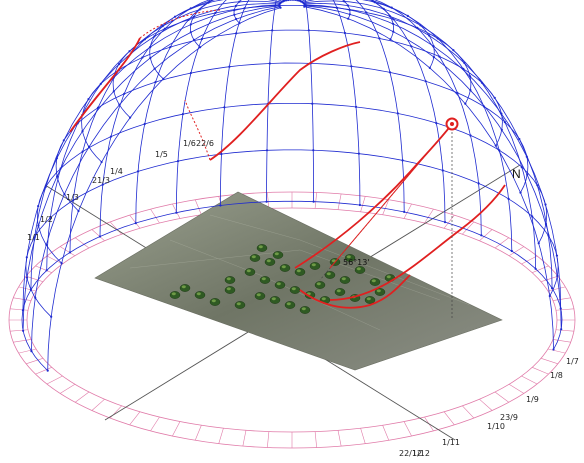 Image resolution: width=584 pixels, height=463 pixels. Describe the element at coordinates (292, 12) in the screenshot. I see `altitude-circle` at that location.